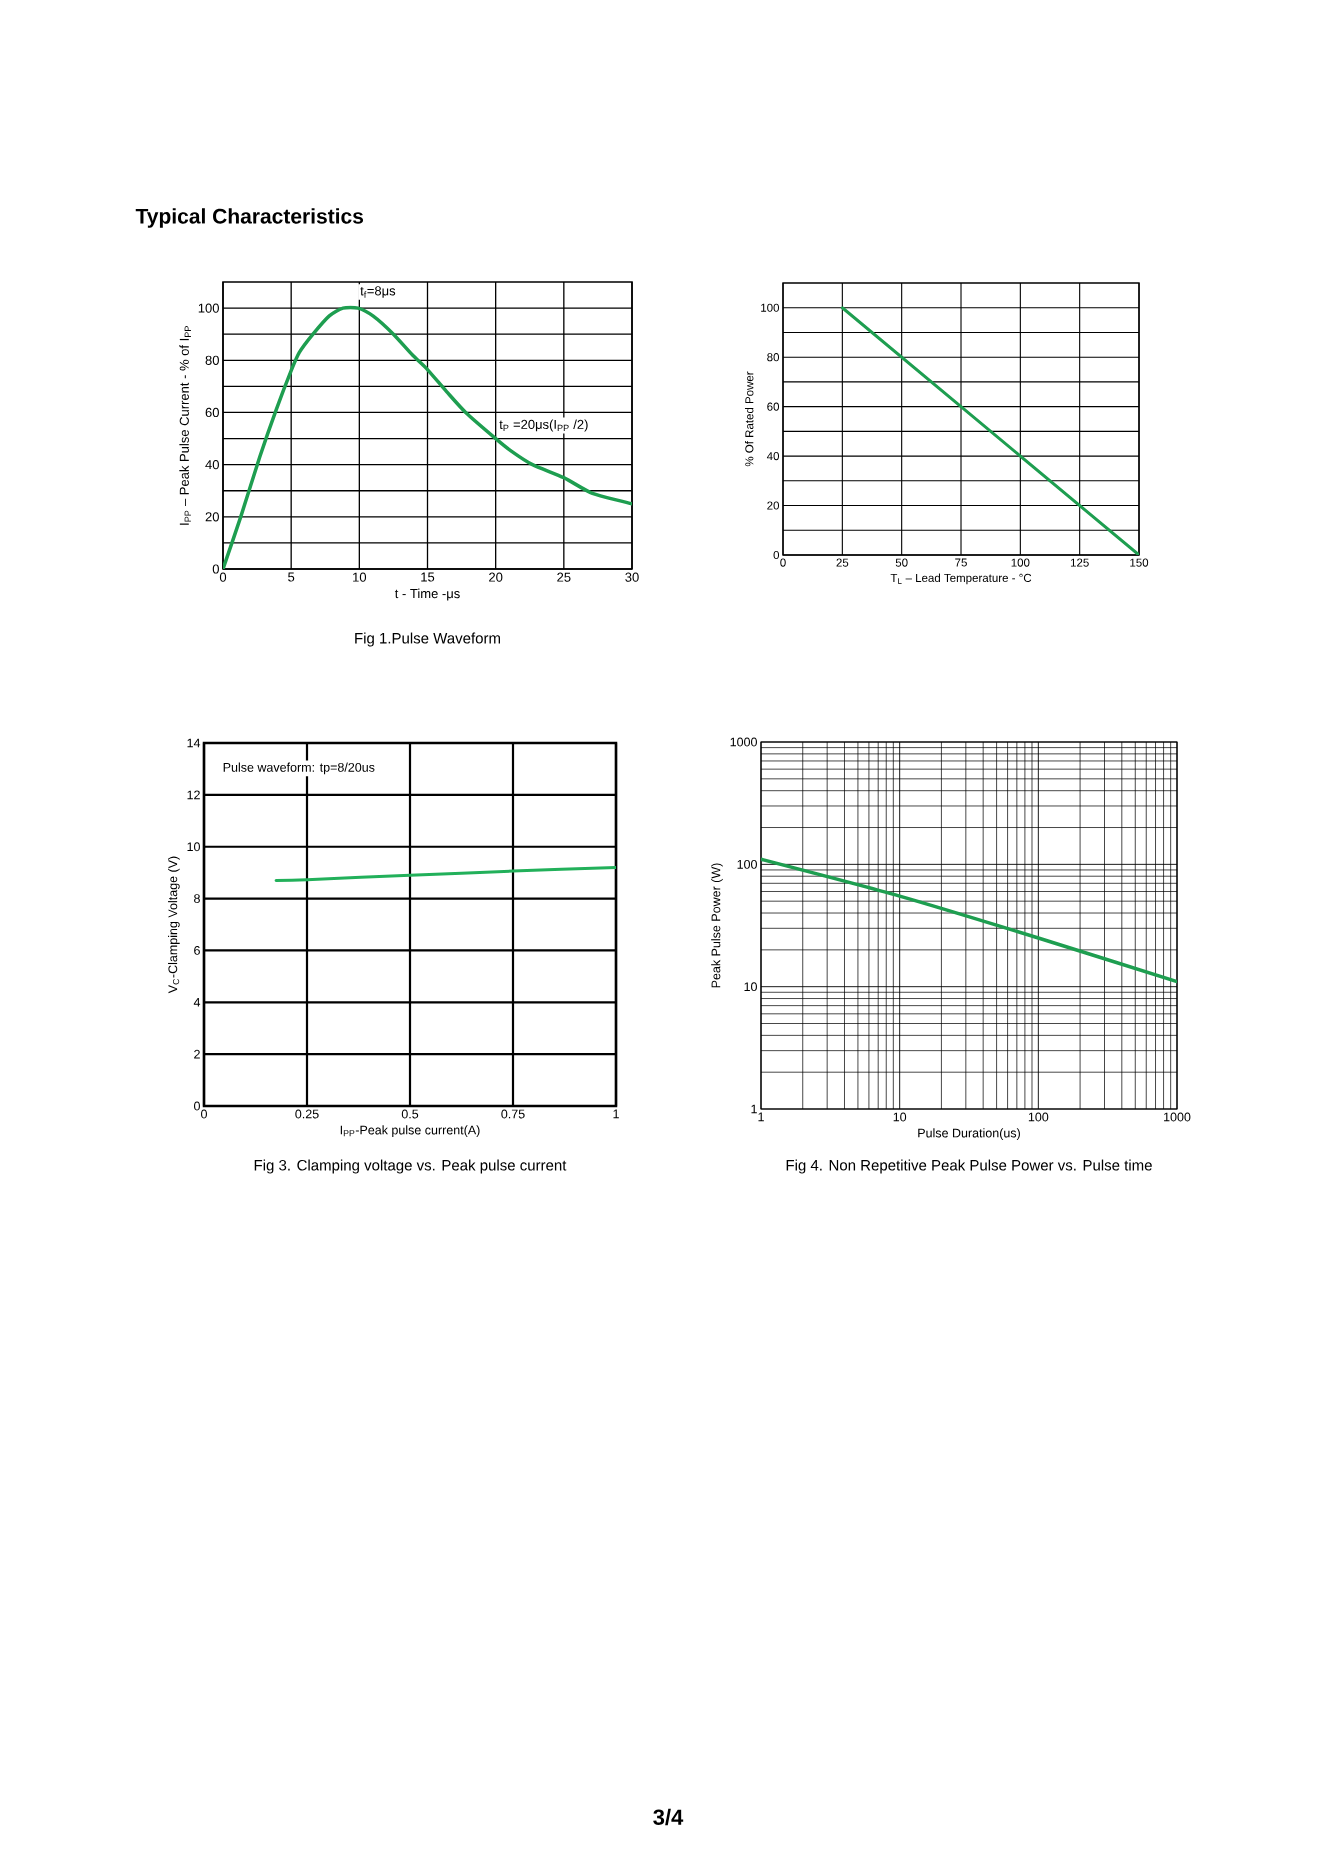 The width and height of the screenshot is (1323, 1871). Describe the element at coordinates (410, 1131) in the screenshot. I see `x-axis-title: I$_{PP}$-Peak pulse current(A)` at that location.